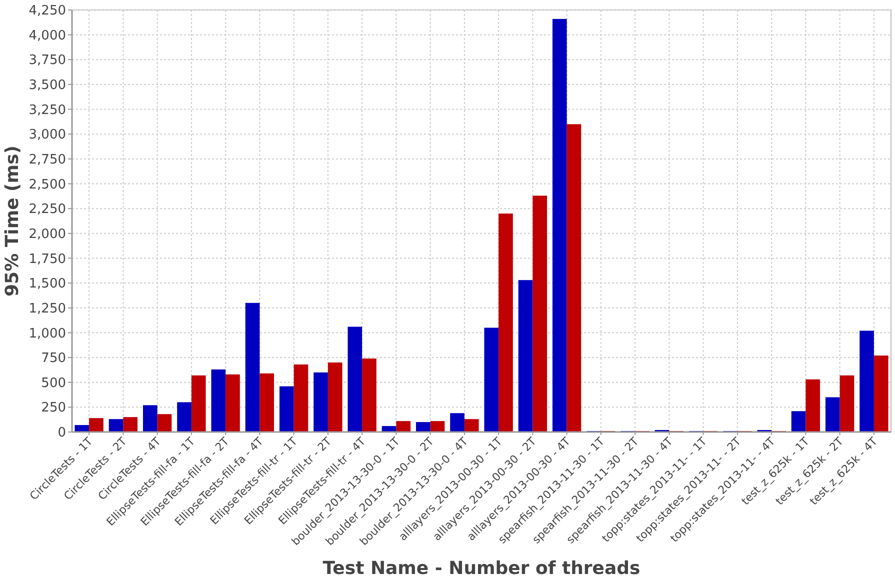  What do you see at coordinates (53, 358) in the screenshot?
I see `y-tick-label: 750` at bounding box center [53, 358].